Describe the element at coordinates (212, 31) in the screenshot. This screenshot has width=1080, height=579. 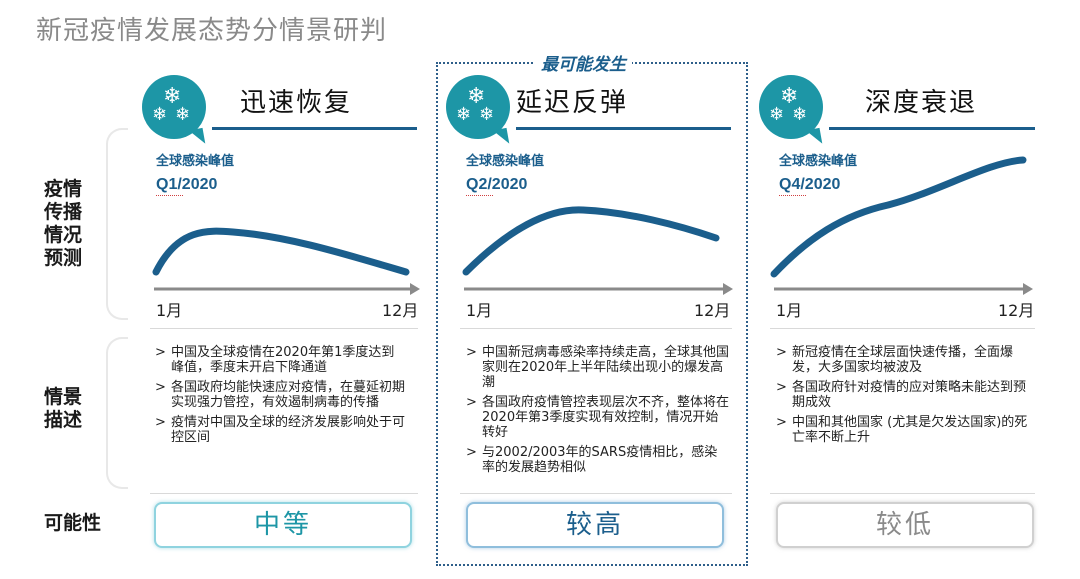
I see `page-title: 新冠疫情发展态势分情景研判` at that location.